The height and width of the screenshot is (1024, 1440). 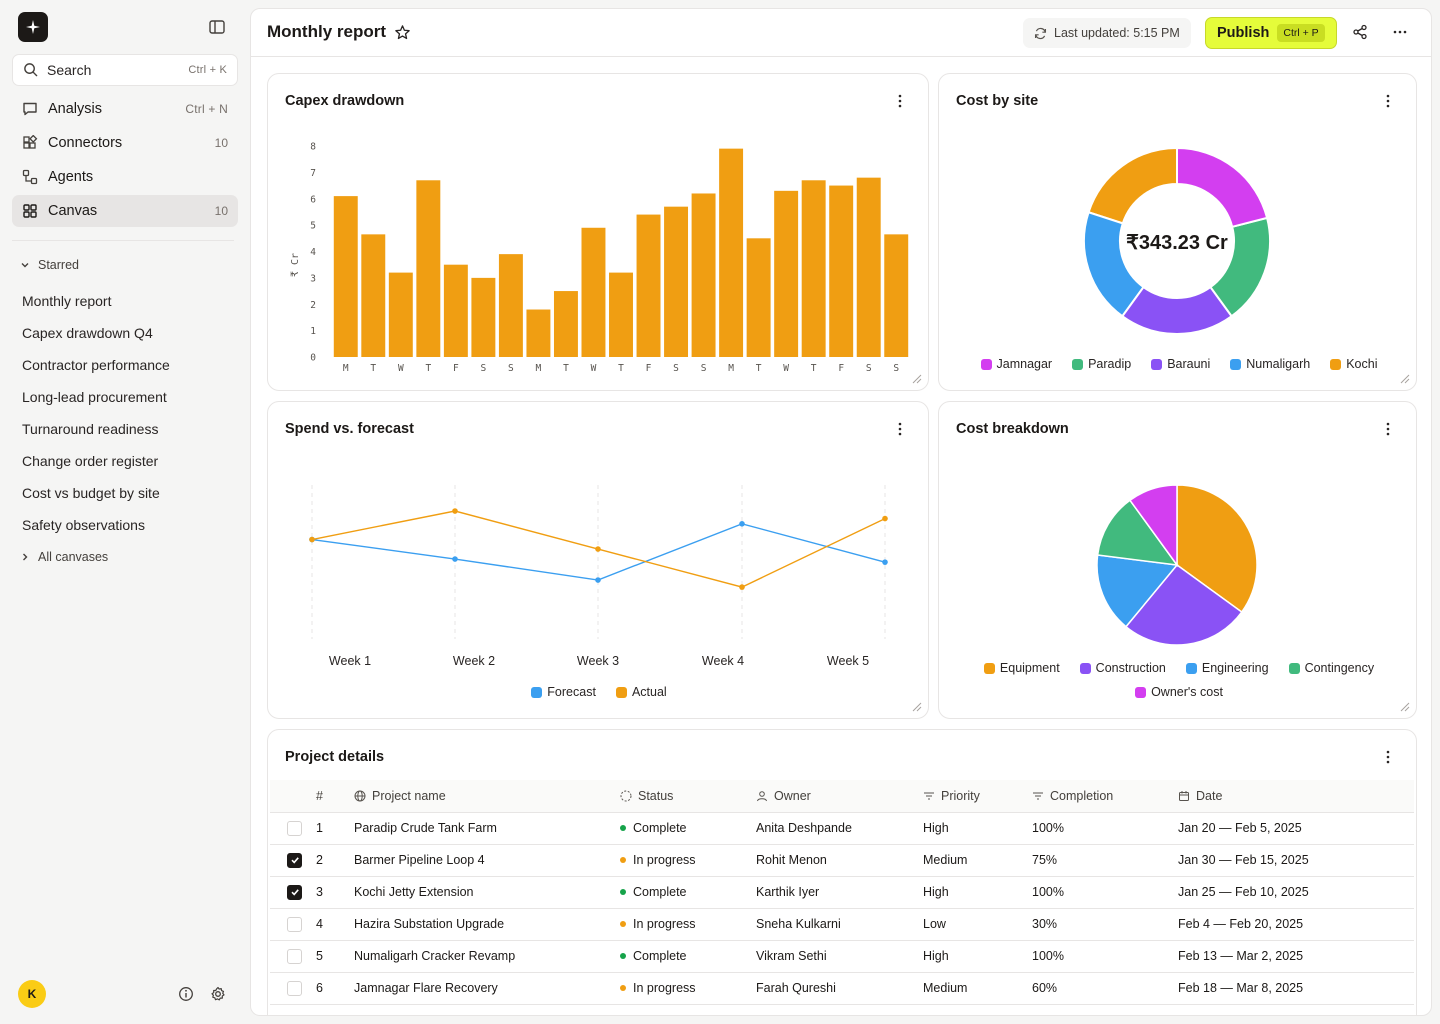 What do you see at coordinates (1243, 860) in the screenshot?
I see `cell-date: Jan 30 — Feb 15, 2025` at bounding box center [1243, 860].